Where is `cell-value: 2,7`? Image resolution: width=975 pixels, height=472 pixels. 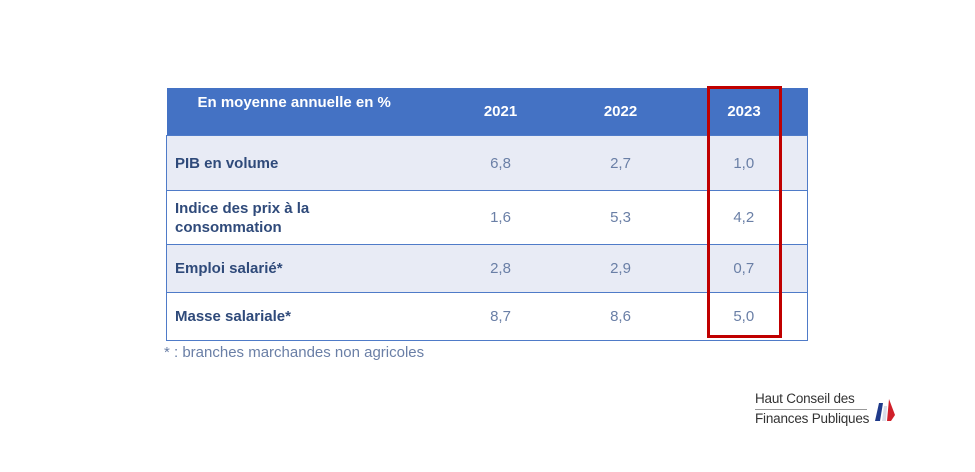
cell-value: 2,7 is located at coordinates (620, 163).